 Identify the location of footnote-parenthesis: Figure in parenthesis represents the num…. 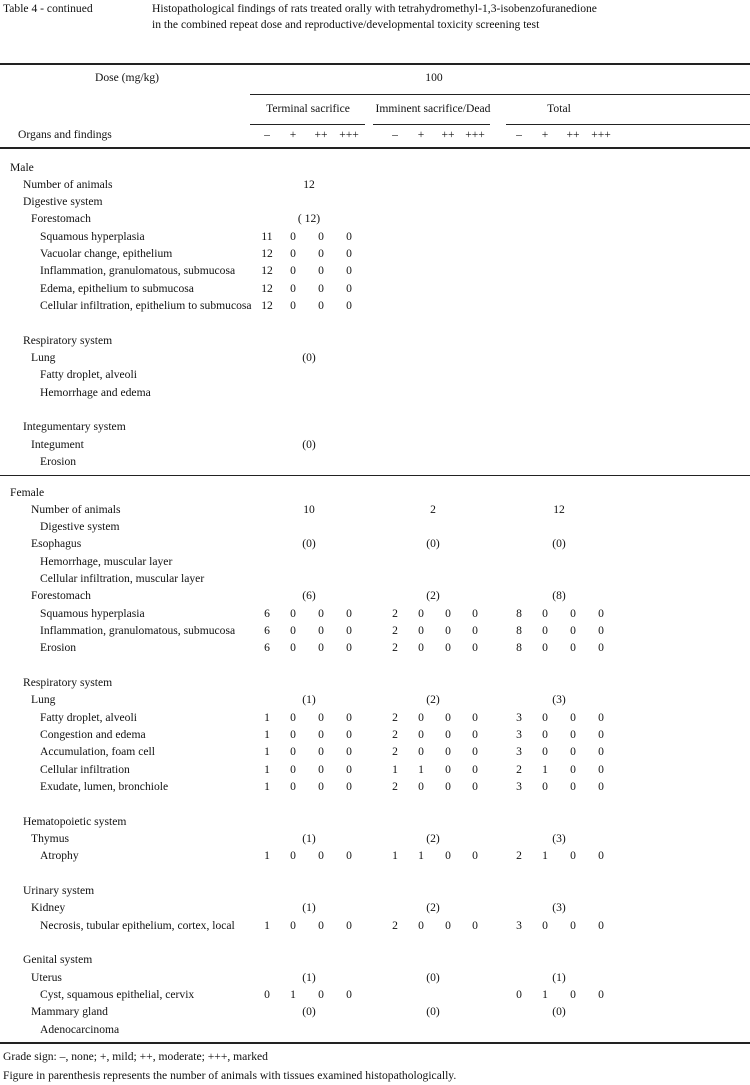
(230, 1075).